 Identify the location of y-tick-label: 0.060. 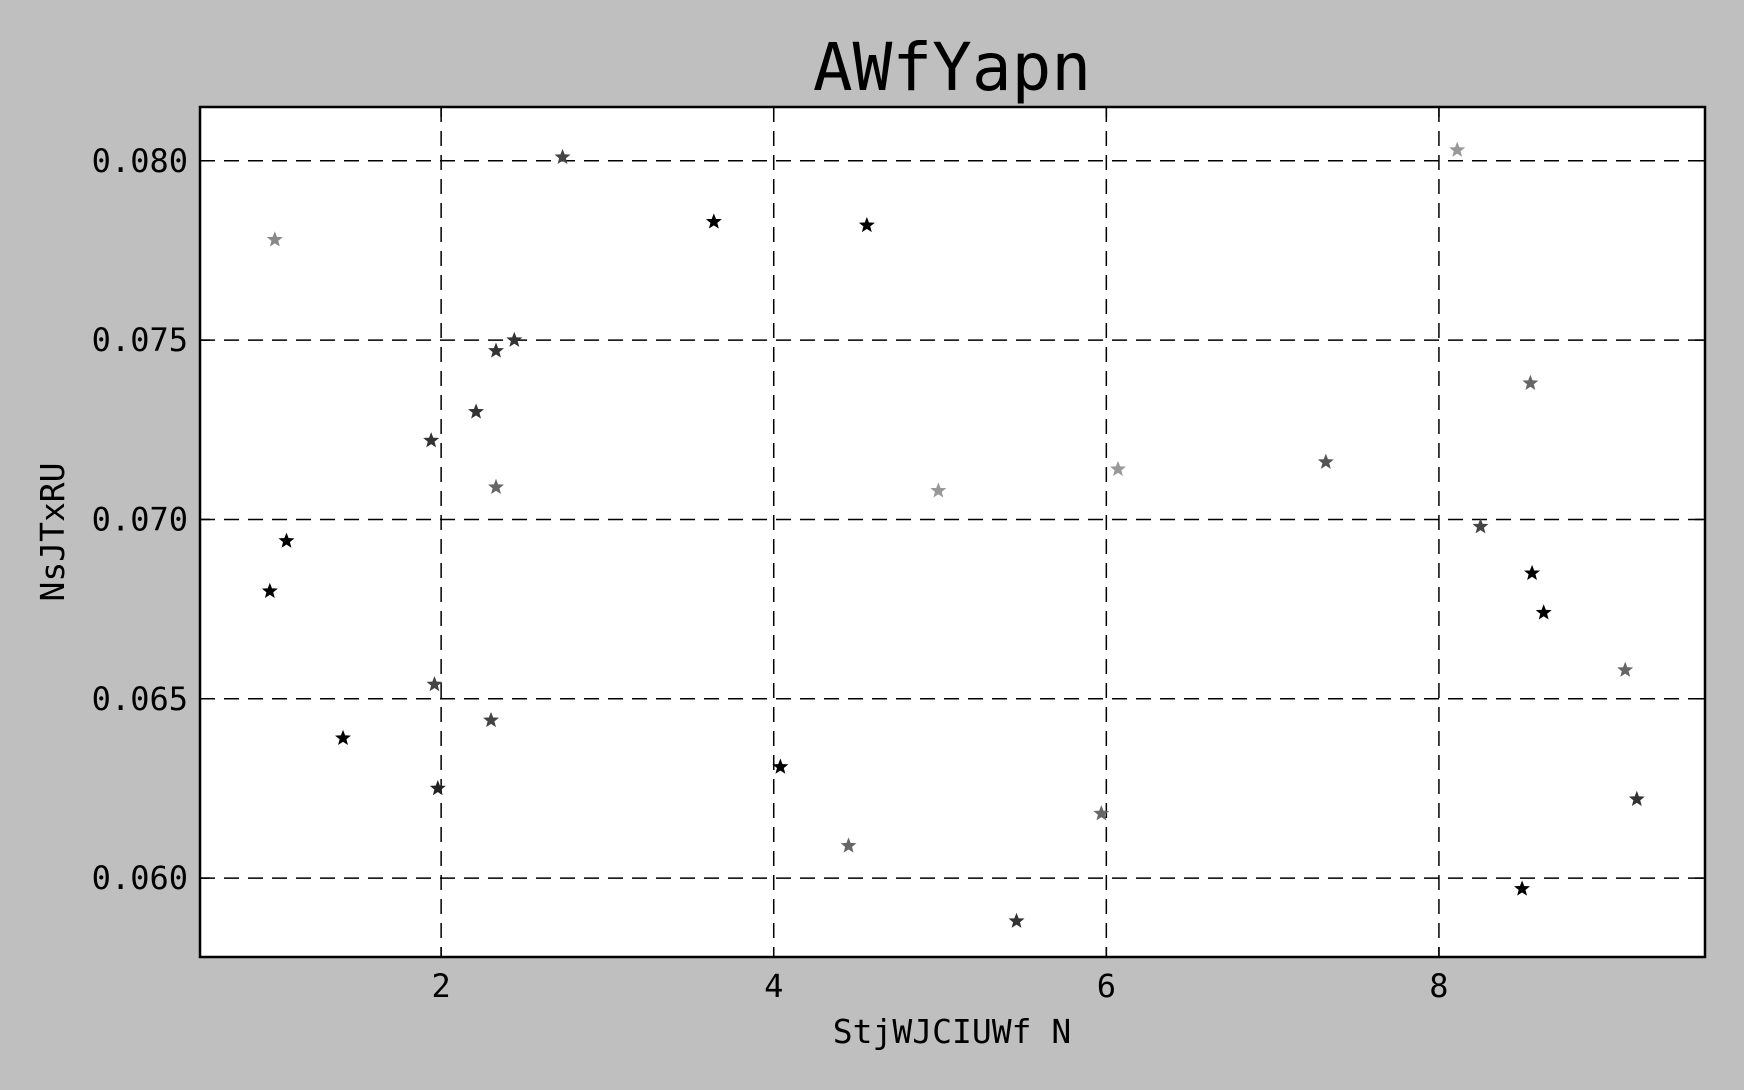
(140, 878).